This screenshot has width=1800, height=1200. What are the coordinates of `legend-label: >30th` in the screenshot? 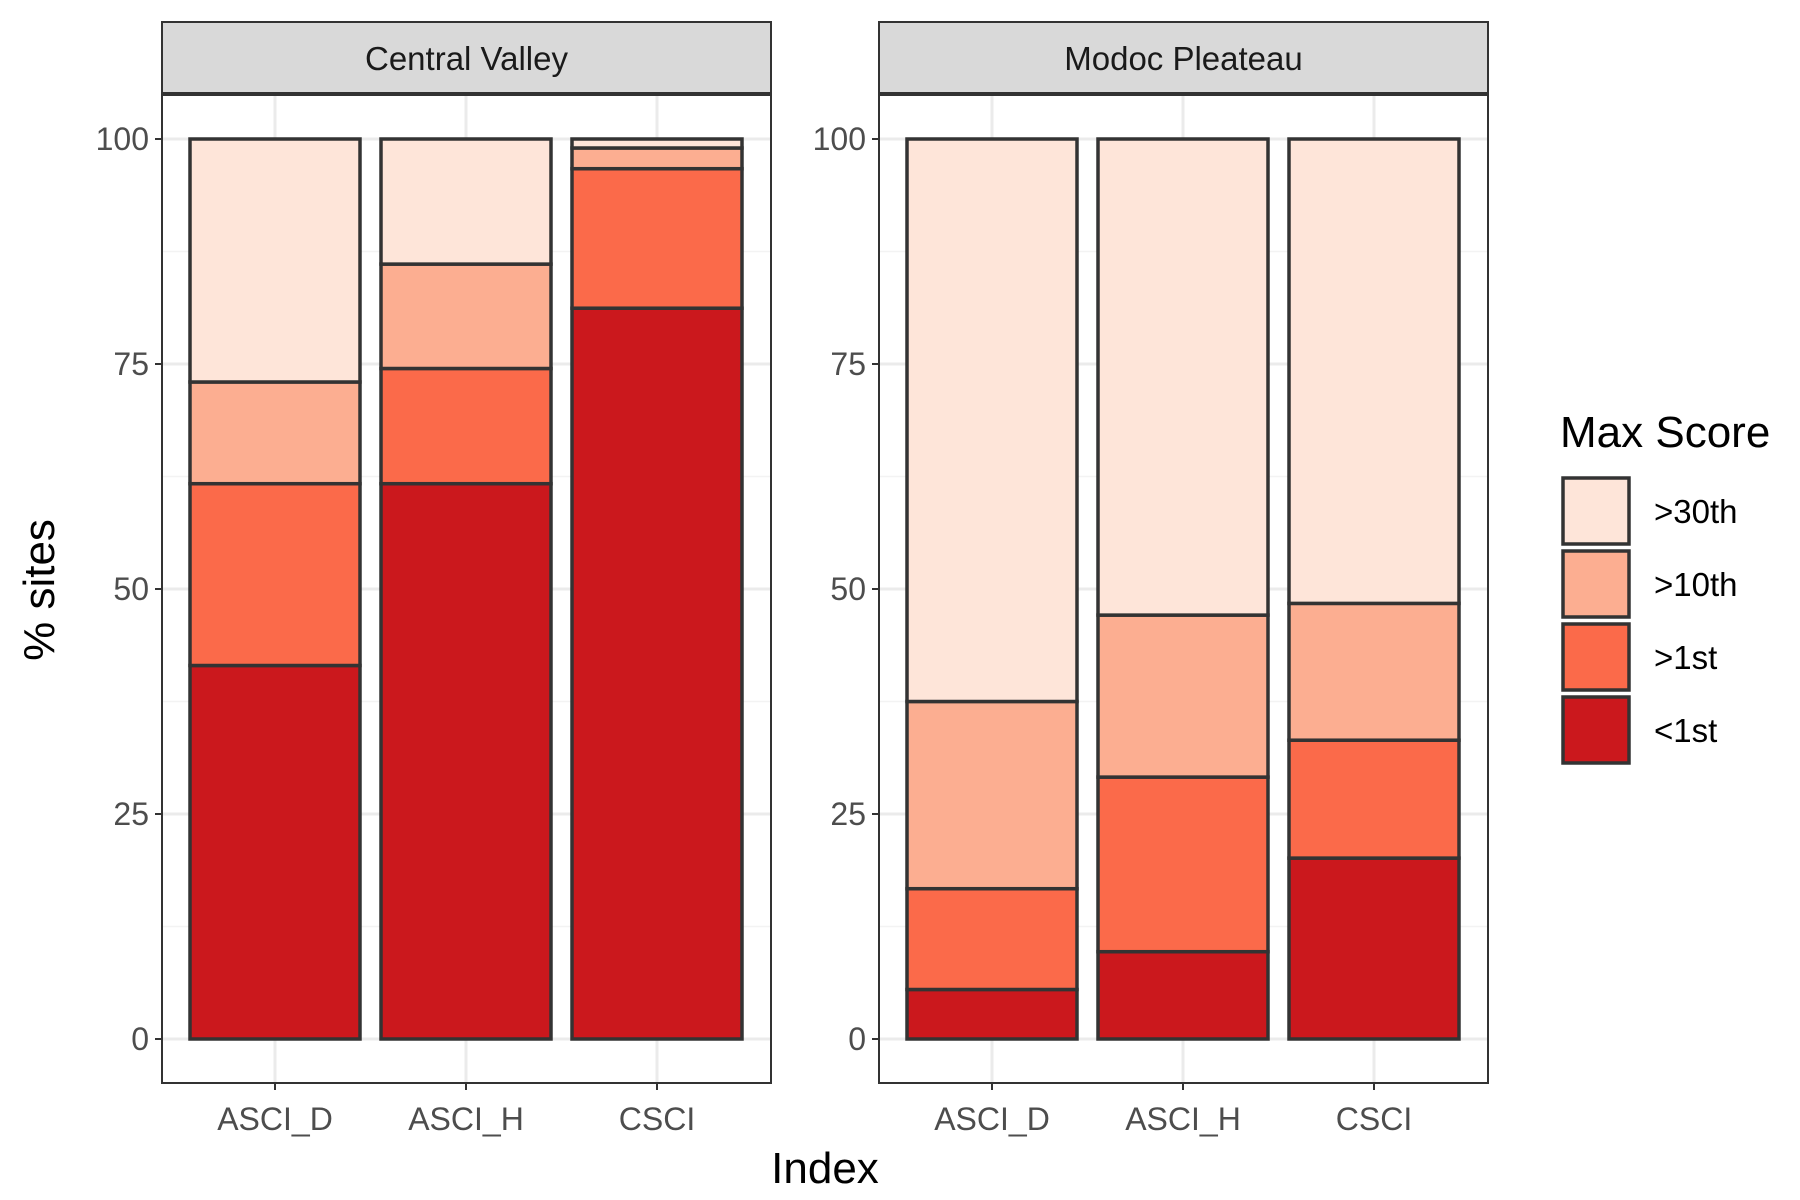 It's located at (1696, 511).